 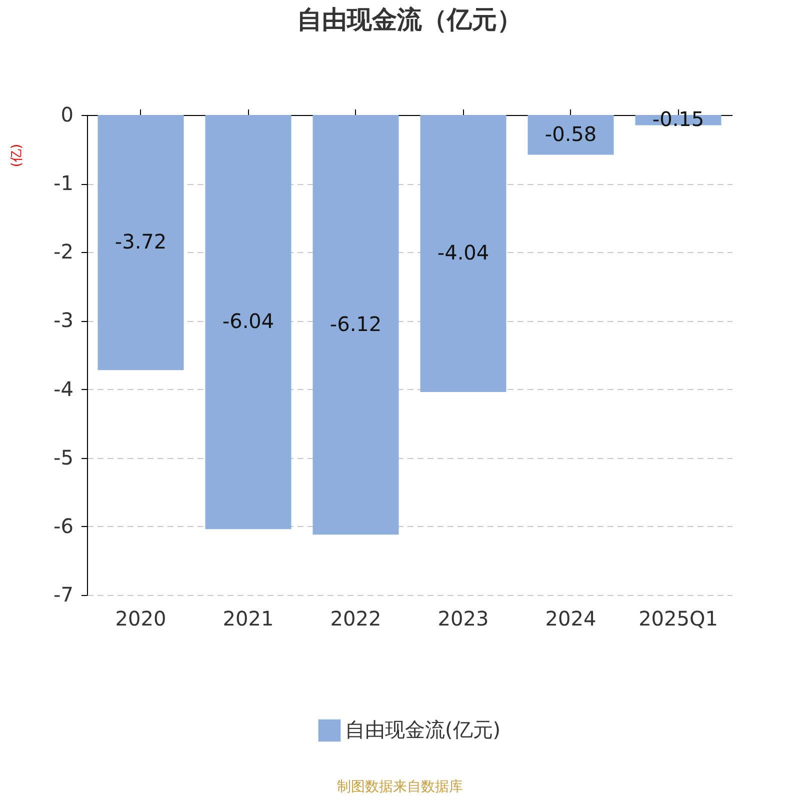 What do you see at coordinates (64, 594) in the screenshot?
I see `y-tick-label: -7` at bounding box center [64, 594].